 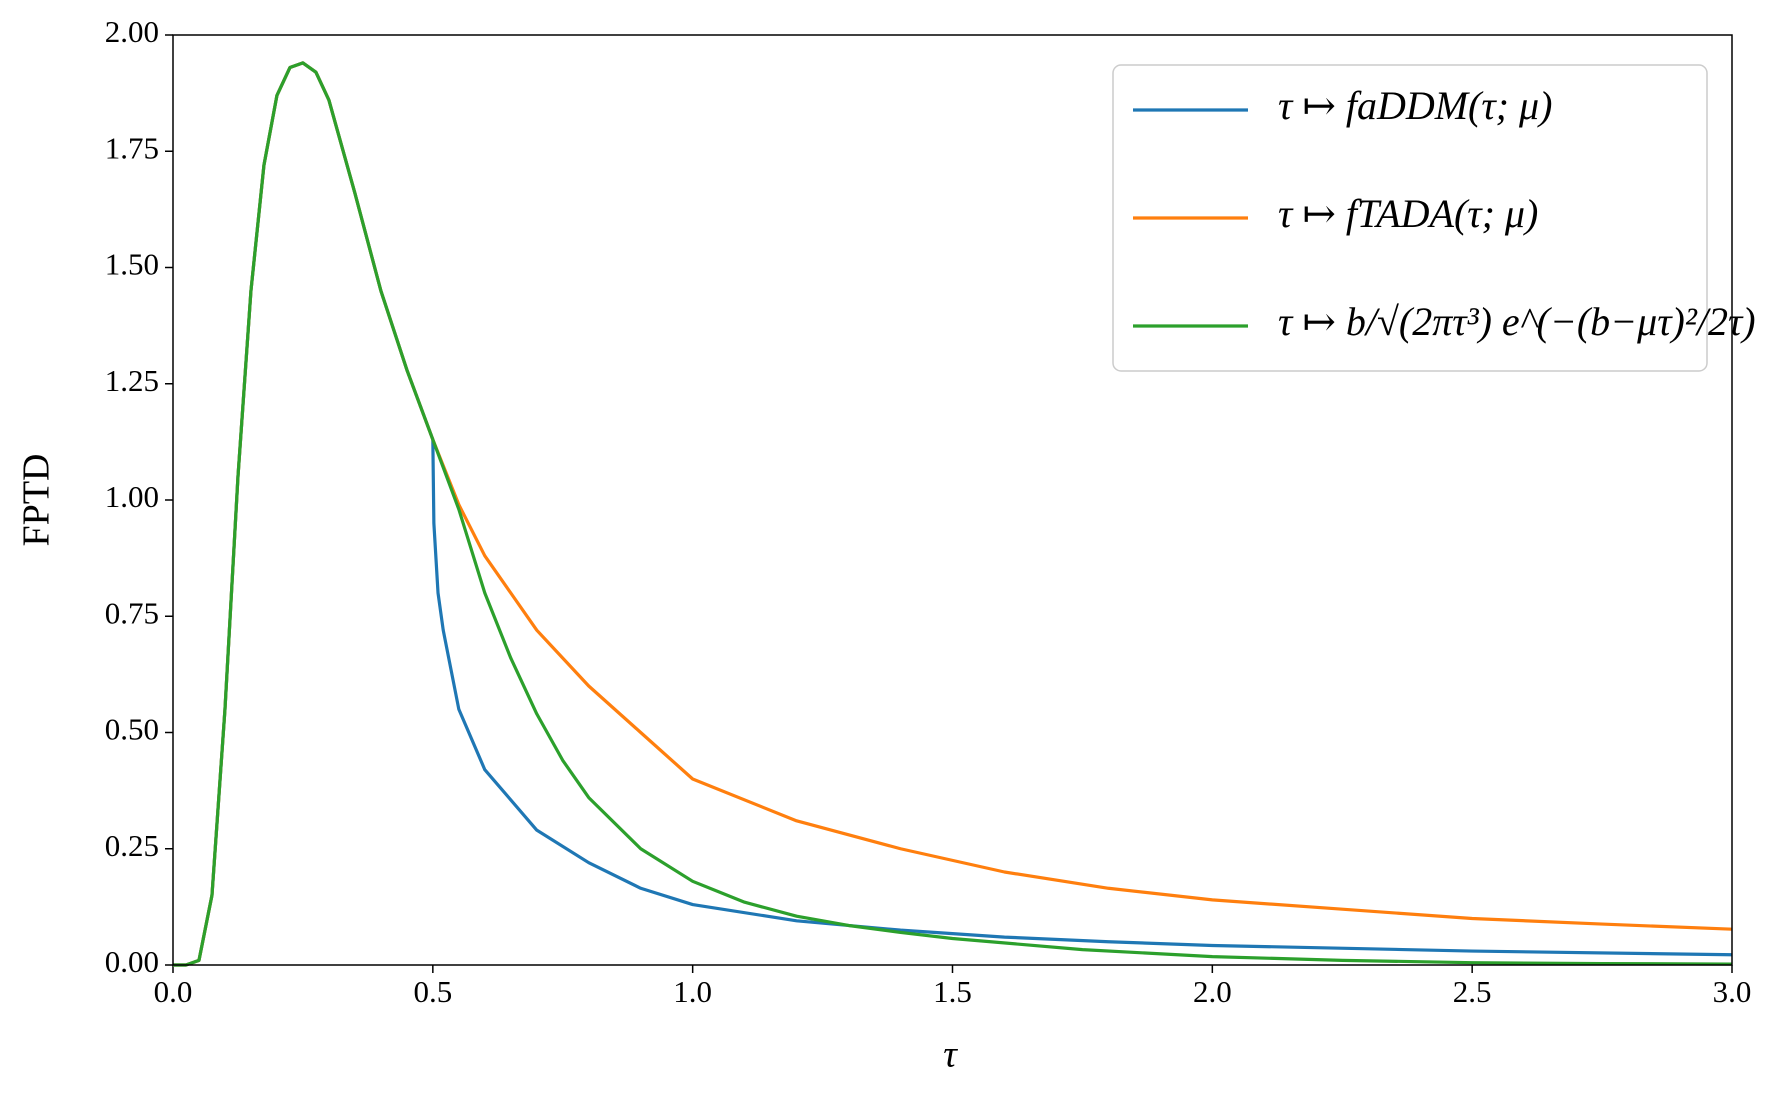 I want to click on x-tick-label: 0.5, so click(x=432, y=991).